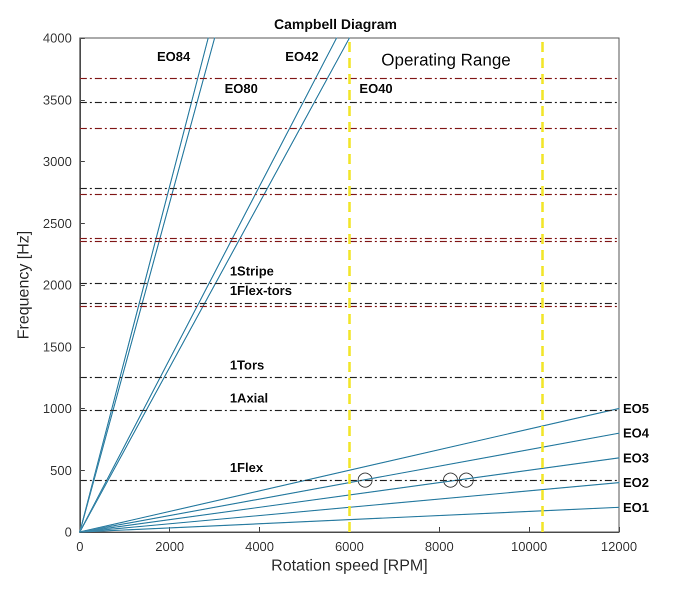  What do you see at coordinates (61, 470) in the screenshot?
I see `y-tick-label: 500` at bounding box center [61, 470].